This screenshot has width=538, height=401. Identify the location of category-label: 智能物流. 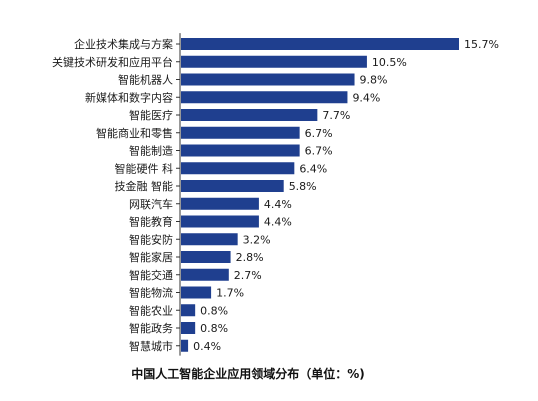
(151, 293).